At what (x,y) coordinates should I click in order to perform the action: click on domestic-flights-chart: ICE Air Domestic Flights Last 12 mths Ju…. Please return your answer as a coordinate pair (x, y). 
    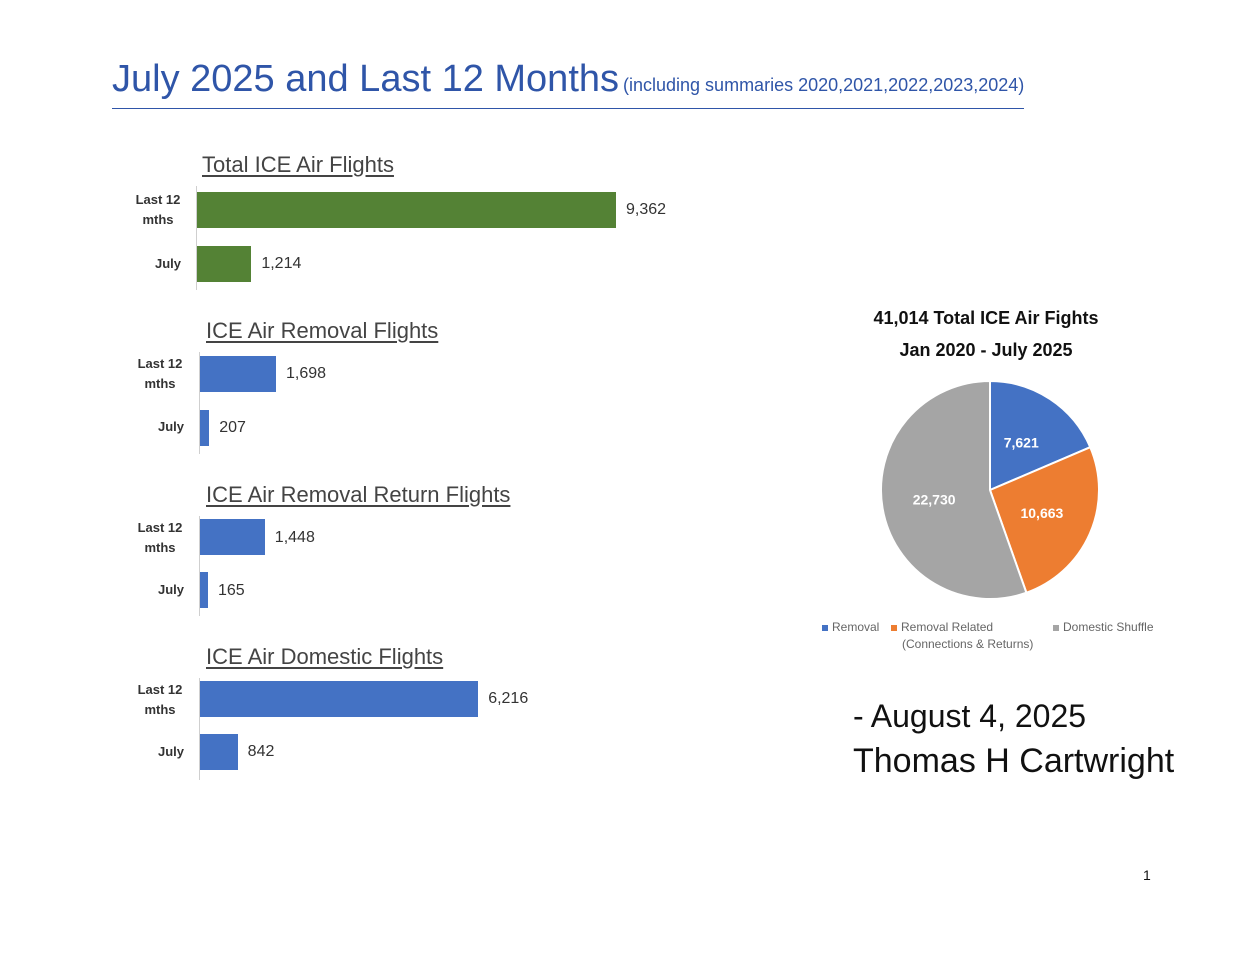
    Looking at the image, I should click on (440, 714).